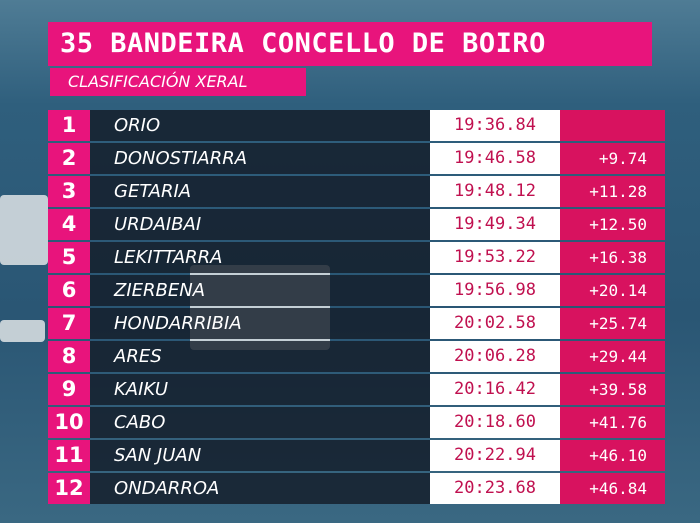 The height and width of the screenshot is (523, 700). Describe the element at coordinates (612, 158) in the screenshot. I see `time-gap: +9.74` at that location.